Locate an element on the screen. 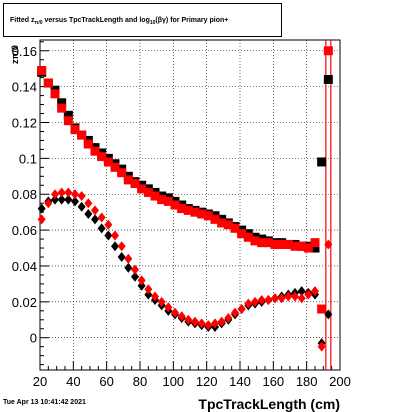 The height and width of the screenshot is (412, 400). x-tick-label: 100 is located at coordinates (173, 381).